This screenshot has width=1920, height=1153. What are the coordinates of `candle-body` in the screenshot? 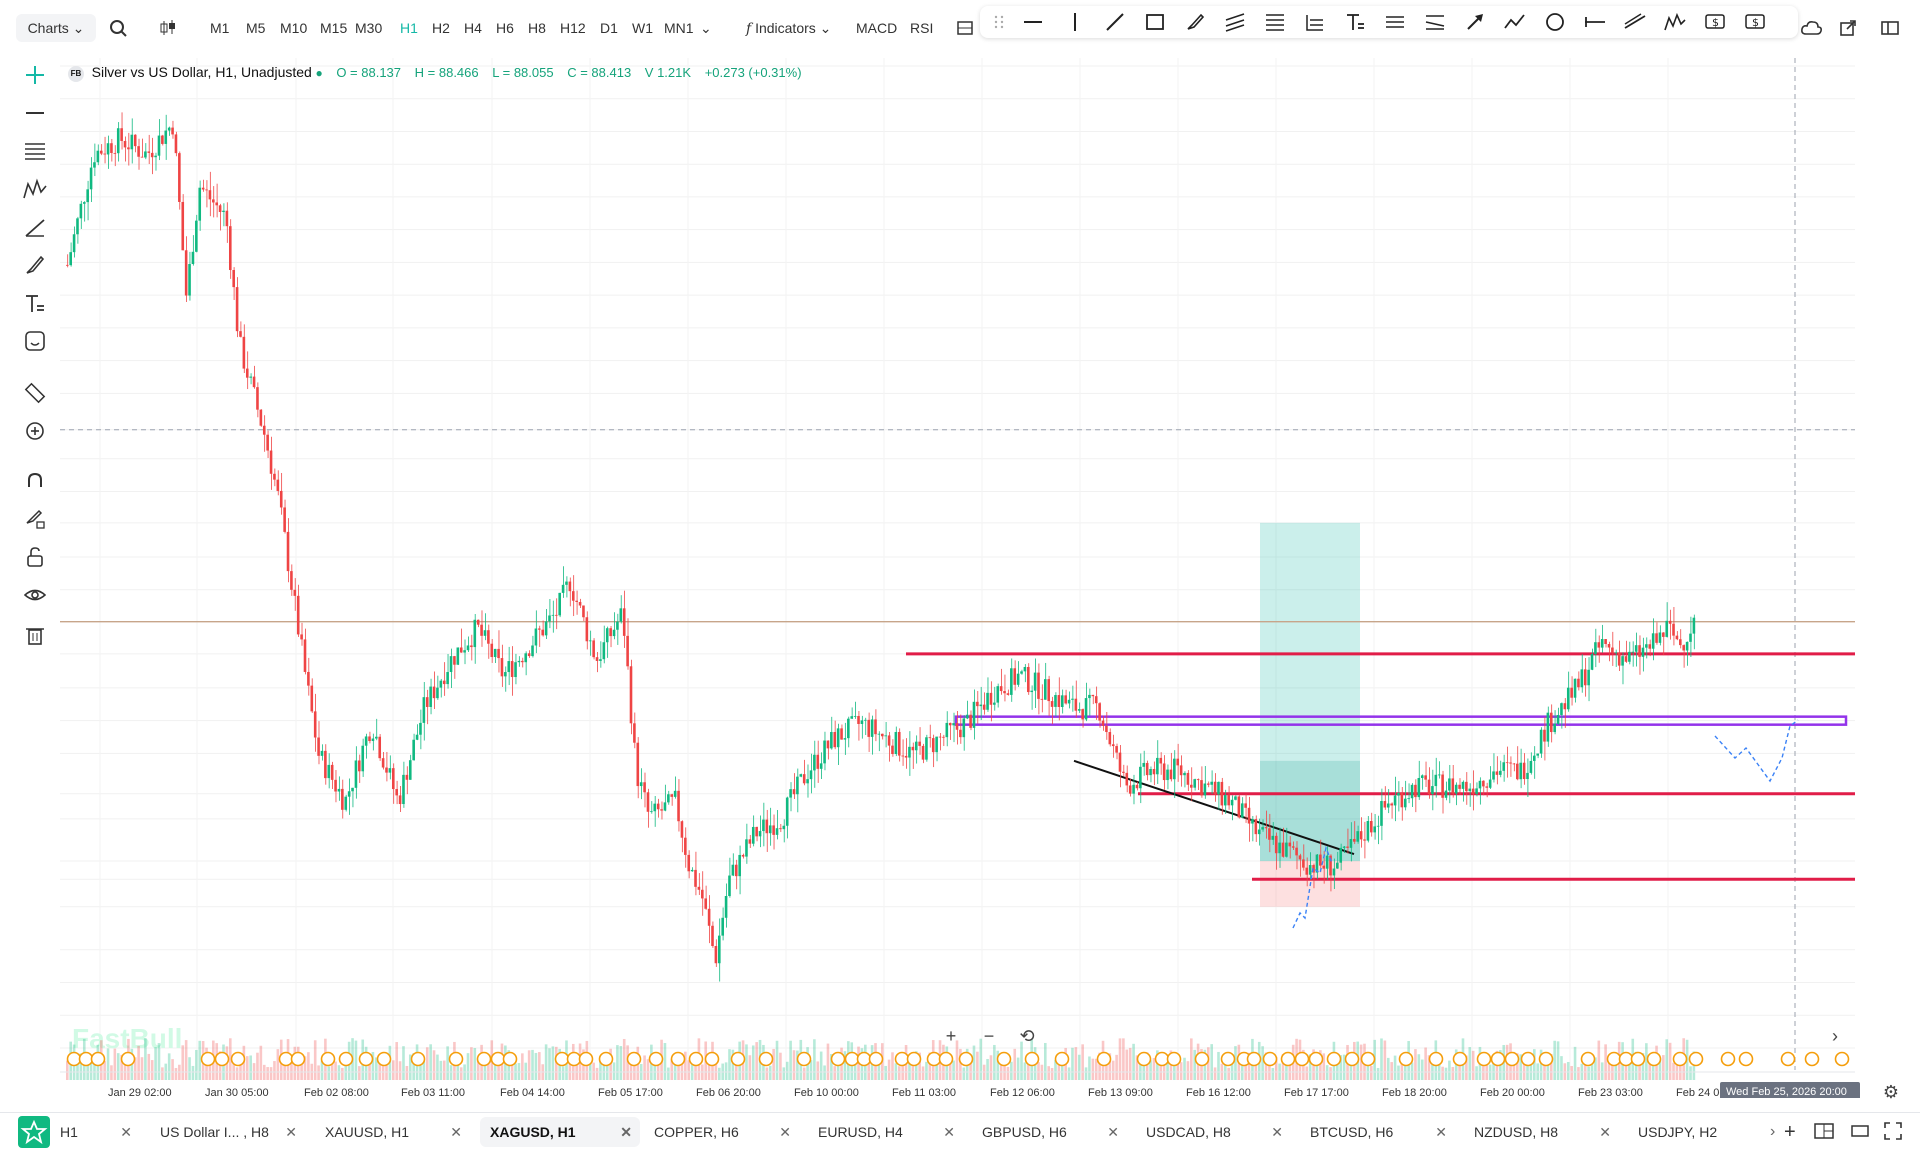 It's located at (471, 646).